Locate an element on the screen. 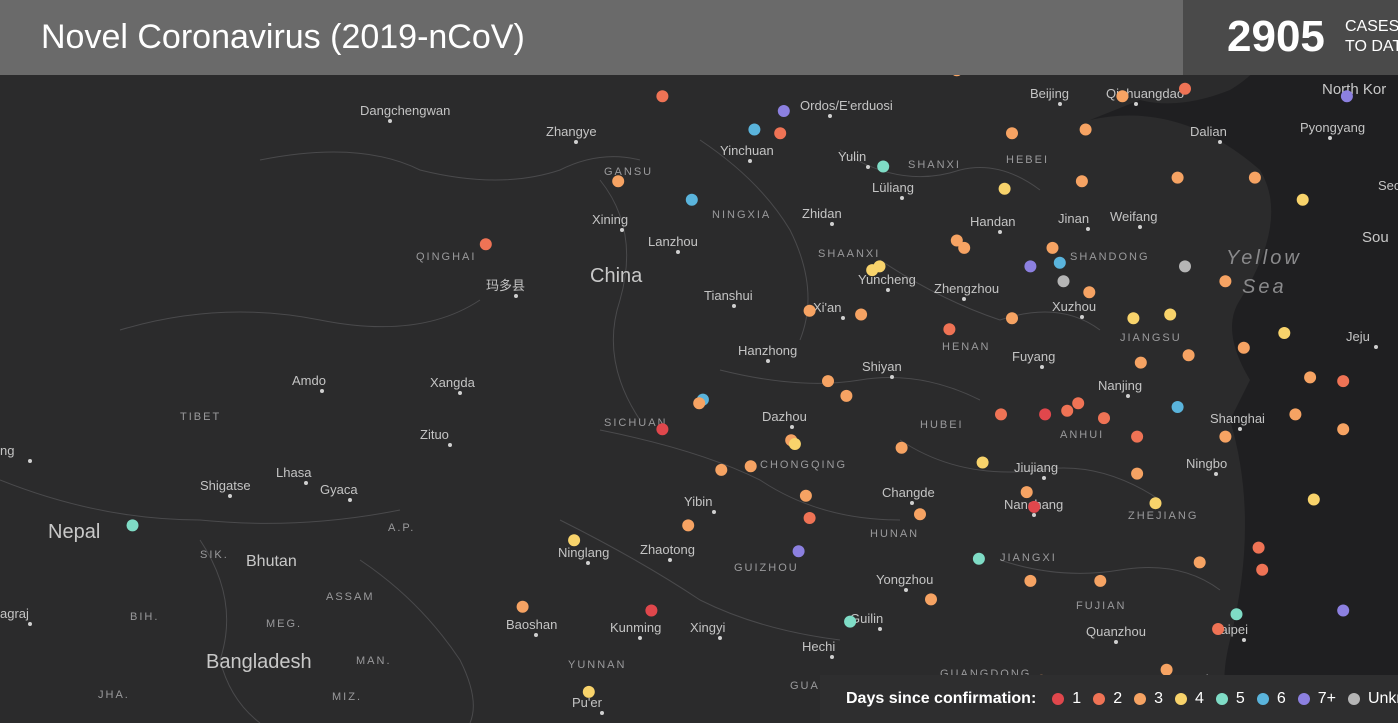  city-label: Yongzhou is located at coordinates (904, 579).